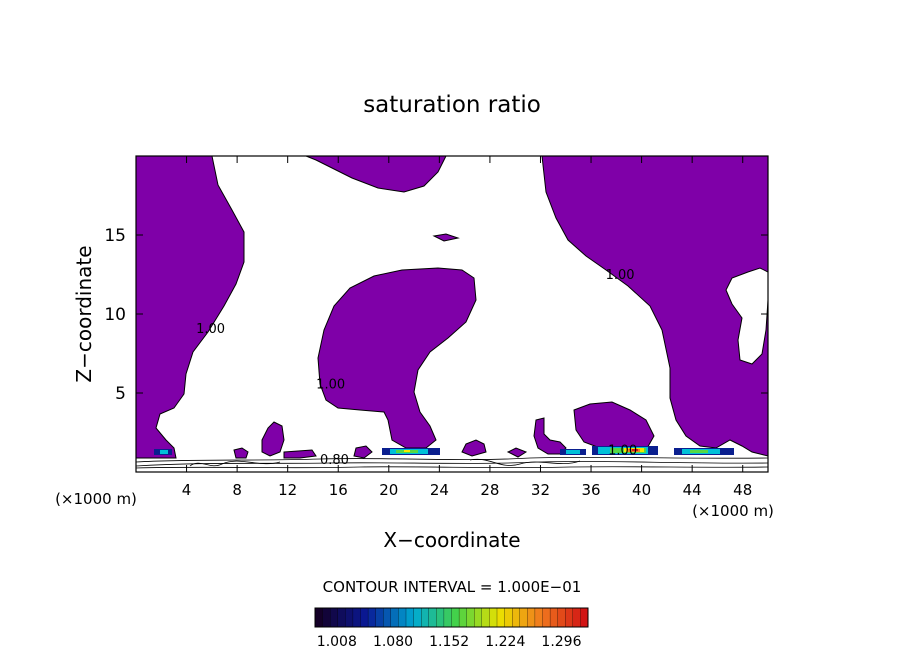 Image resolution: width=904 pixels, height=654 pixels. I want to click on y-tick-label: 5, so click(120, 394).